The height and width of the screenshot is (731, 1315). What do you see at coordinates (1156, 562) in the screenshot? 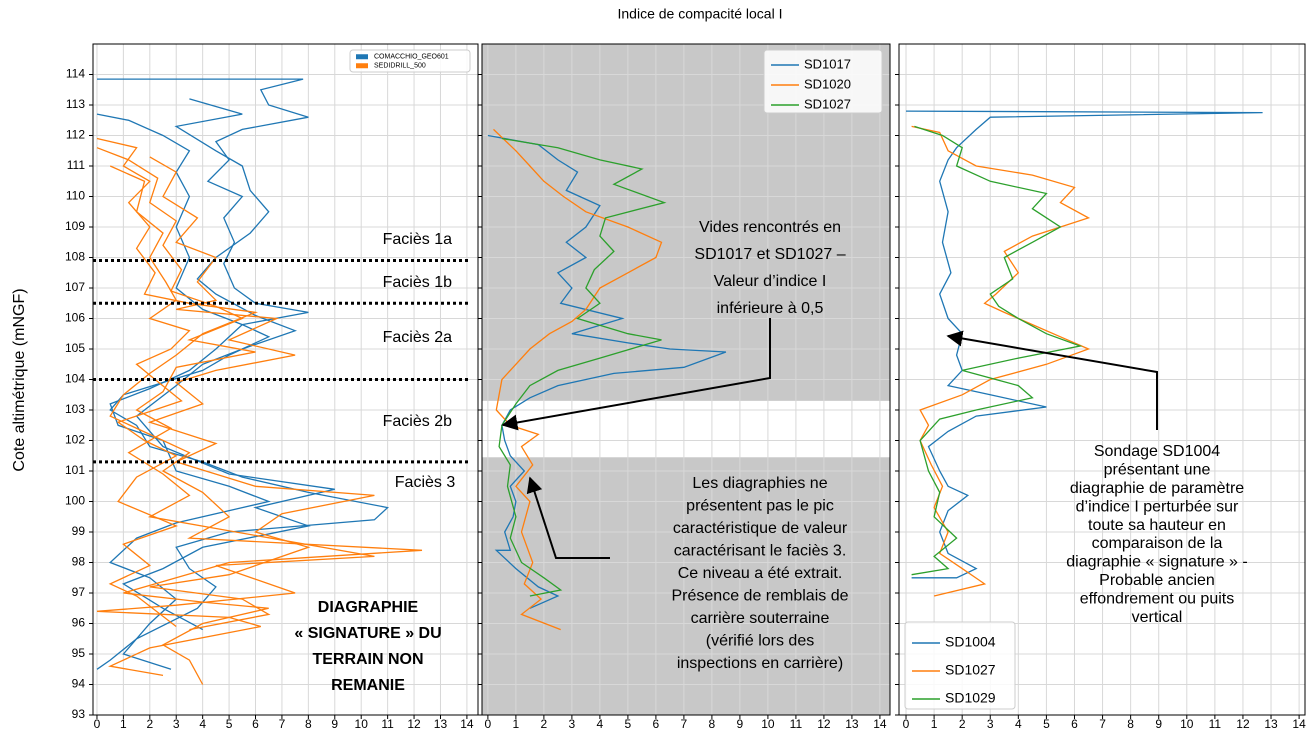
I see `annotation-text: diagraphie « signature » -` at bounding box center [1156, 562].